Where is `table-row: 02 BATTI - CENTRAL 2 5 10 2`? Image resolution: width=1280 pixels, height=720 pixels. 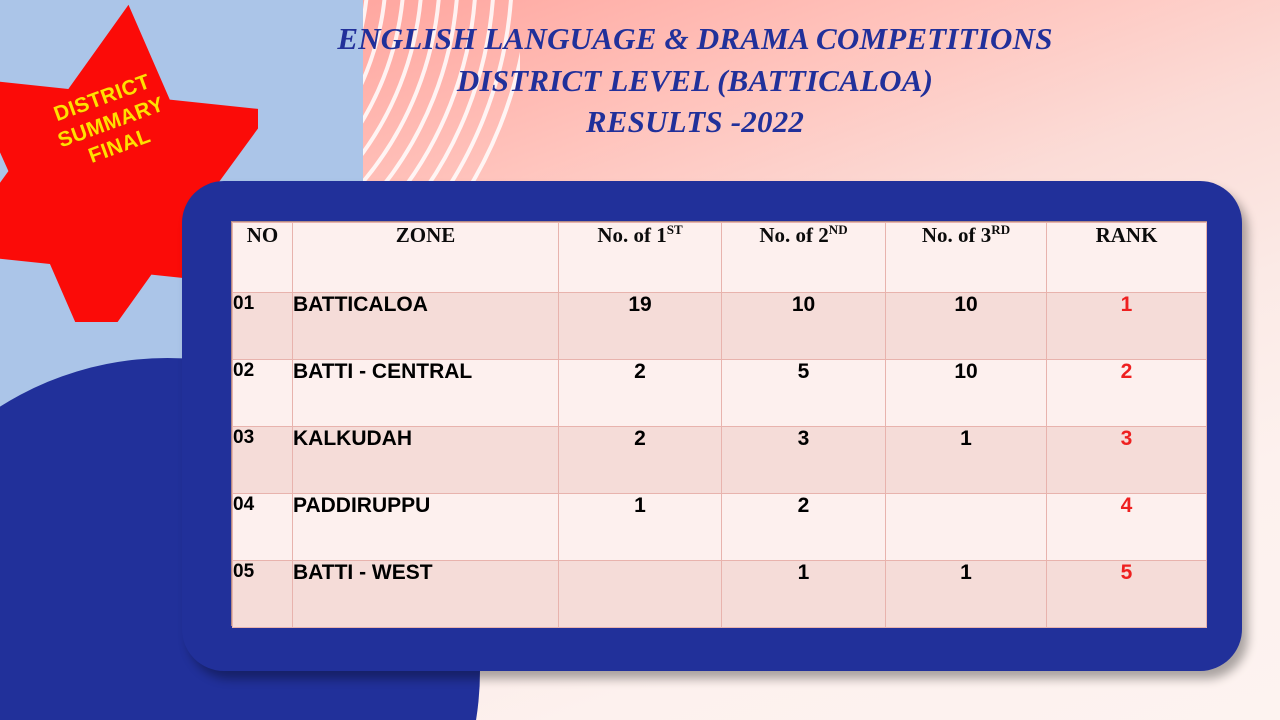 table-row: 02 BATTI - CENTRAL 2 5 10 2 is located at coordinates (719, 393).